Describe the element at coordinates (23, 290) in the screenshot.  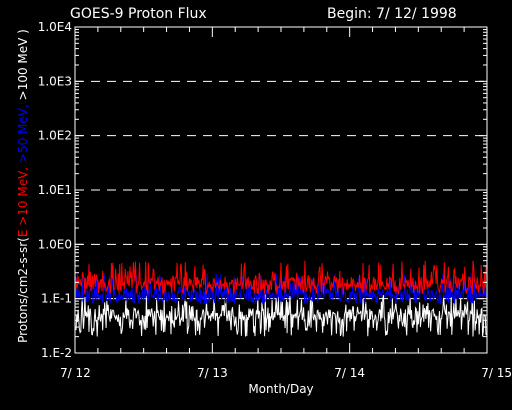
I see `y-axis-label-part: Protons/cm2-s-sr(` at that location.